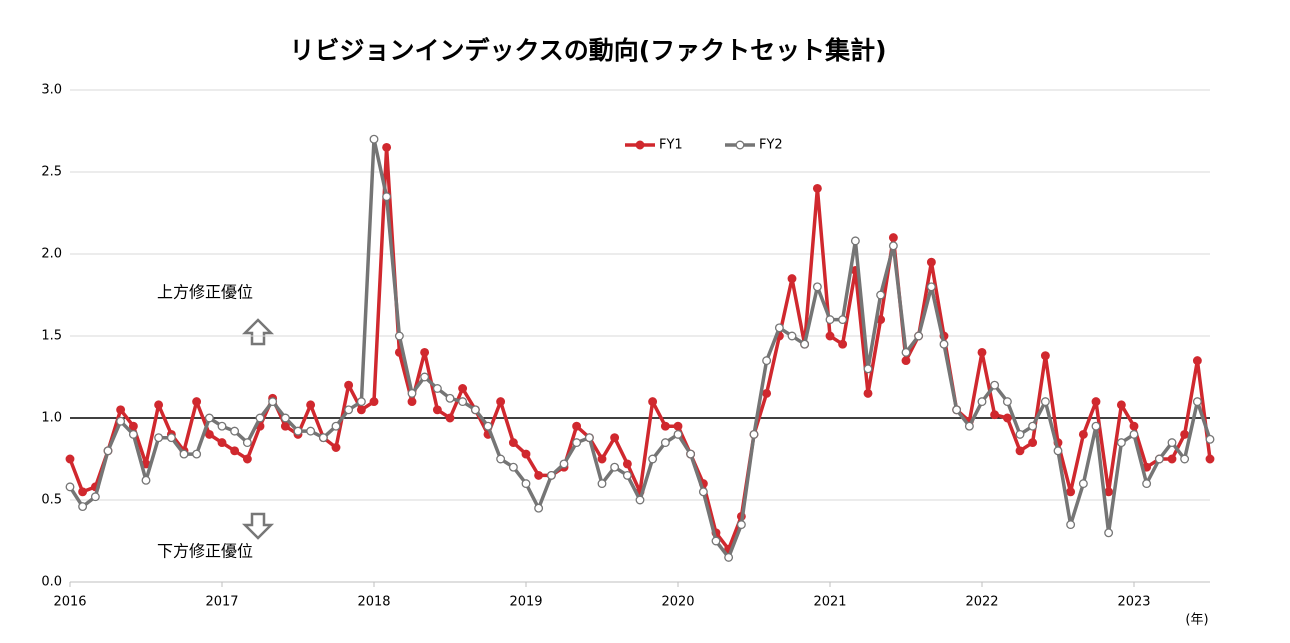 This screenshot has height=643, width=1290. Describe the element at coordinates (51, 172) in the screenshot. I see `y-tick-label: 2.5` at that location.